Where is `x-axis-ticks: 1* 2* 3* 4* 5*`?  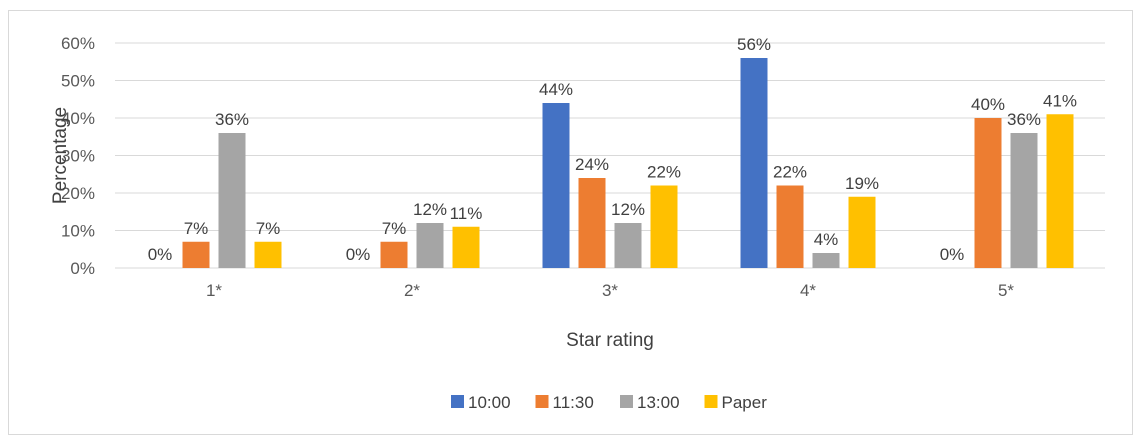
x-axis-ticks: 1* 2* 3* 4* 5* is located at coordinates (610, 290).